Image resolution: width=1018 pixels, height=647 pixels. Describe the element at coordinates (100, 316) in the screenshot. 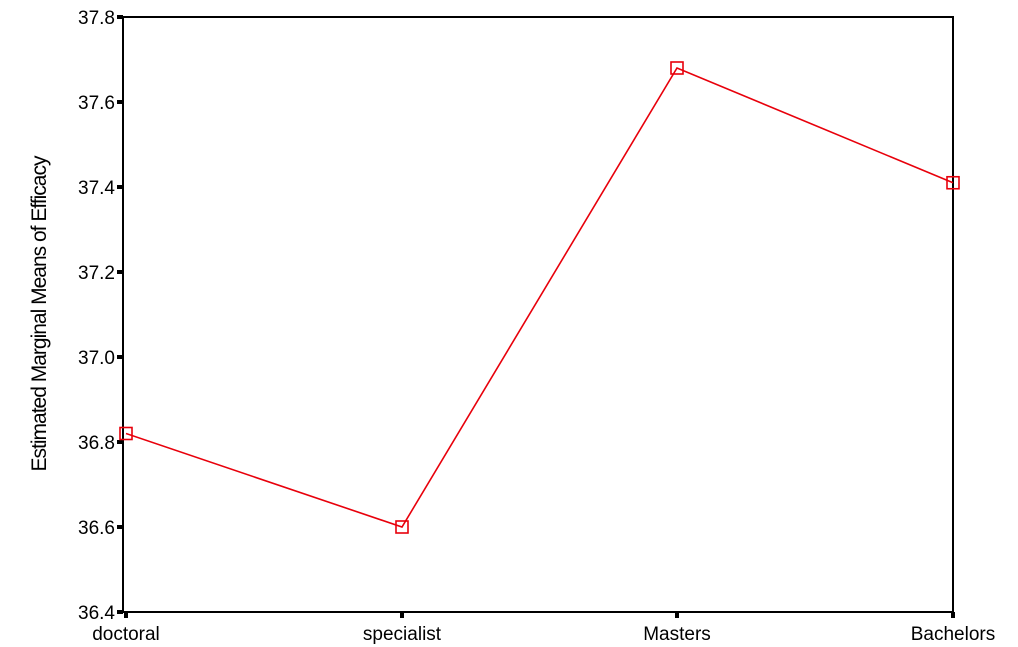

I see `y-axis: 36.4 36.6 36.8 37.0 37.2 37.4 37.6 37.8` at that location.